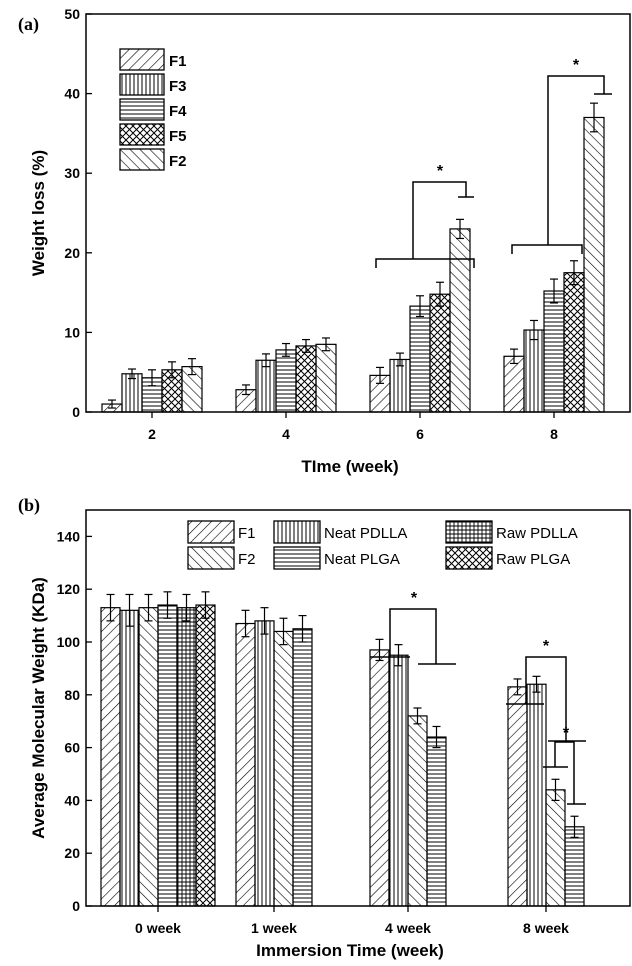 The height and width of the screenshot is (966, 632). What do you see at coordinates (425, 224) in the screenshot?
I see `chart-a-sig-week6` at bounding box center [425, 224].